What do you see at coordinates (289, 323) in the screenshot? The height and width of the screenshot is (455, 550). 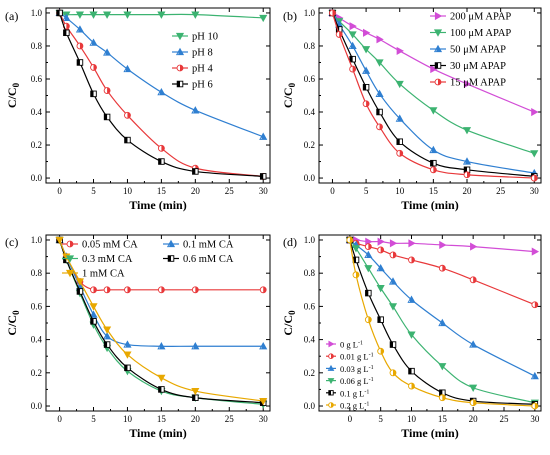 I see `y-axis-title: C/C0` at bounding box center [289, 323].